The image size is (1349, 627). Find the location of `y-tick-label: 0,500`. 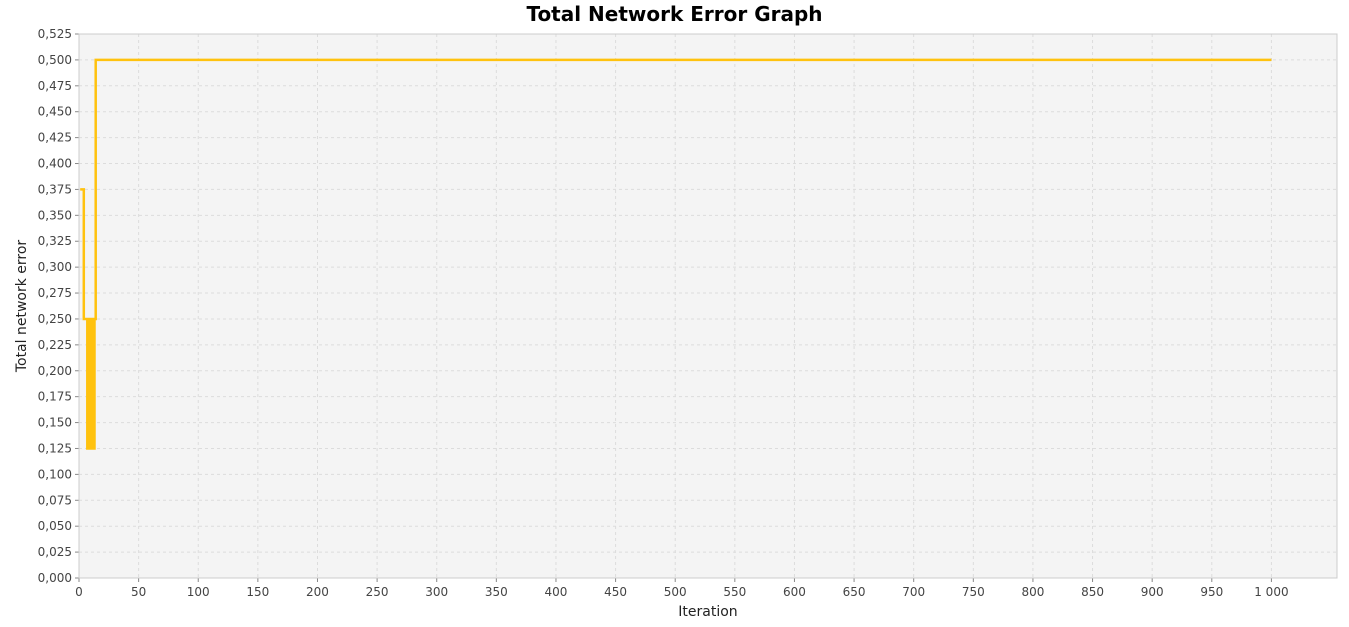

y-tick-label: 0,500 is located at coordinates (55, 60).